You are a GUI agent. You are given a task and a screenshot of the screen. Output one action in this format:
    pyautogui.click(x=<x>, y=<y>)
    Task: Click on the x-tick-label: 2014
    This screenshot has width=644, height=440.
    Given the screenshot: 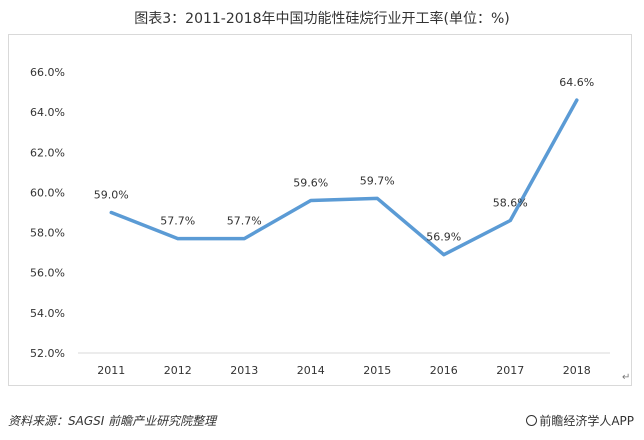 What is the action you would take?
    pyautogui.click(x=311, y=370)
    